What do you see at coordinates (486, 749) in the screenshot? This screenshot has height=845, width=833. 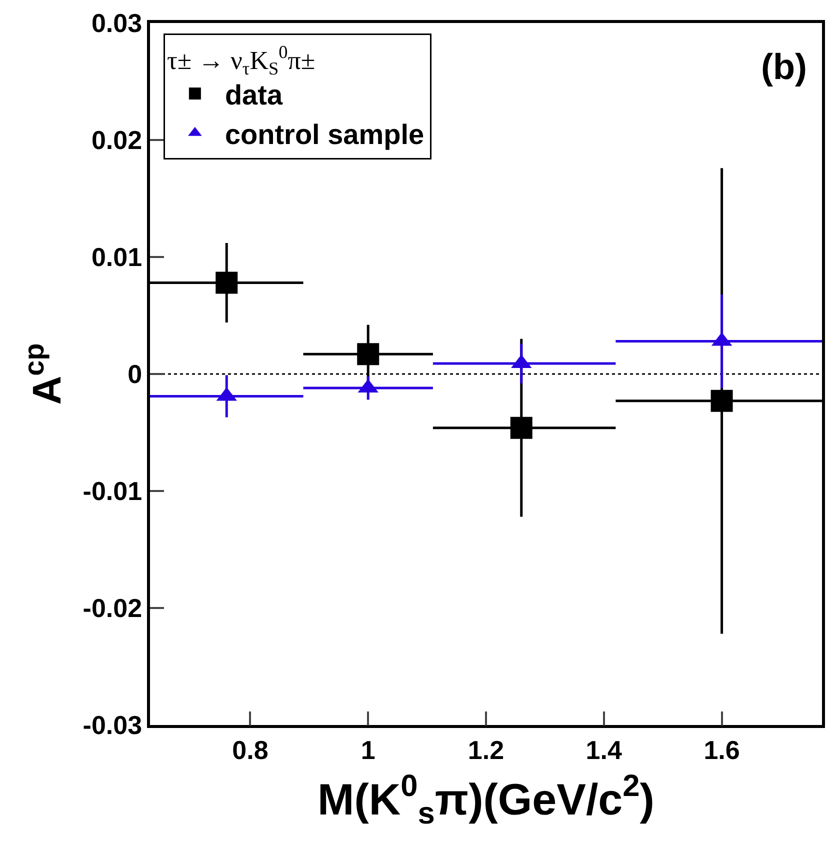 I see `x-tick-label: 1.2` at bounding box center [486, 749].